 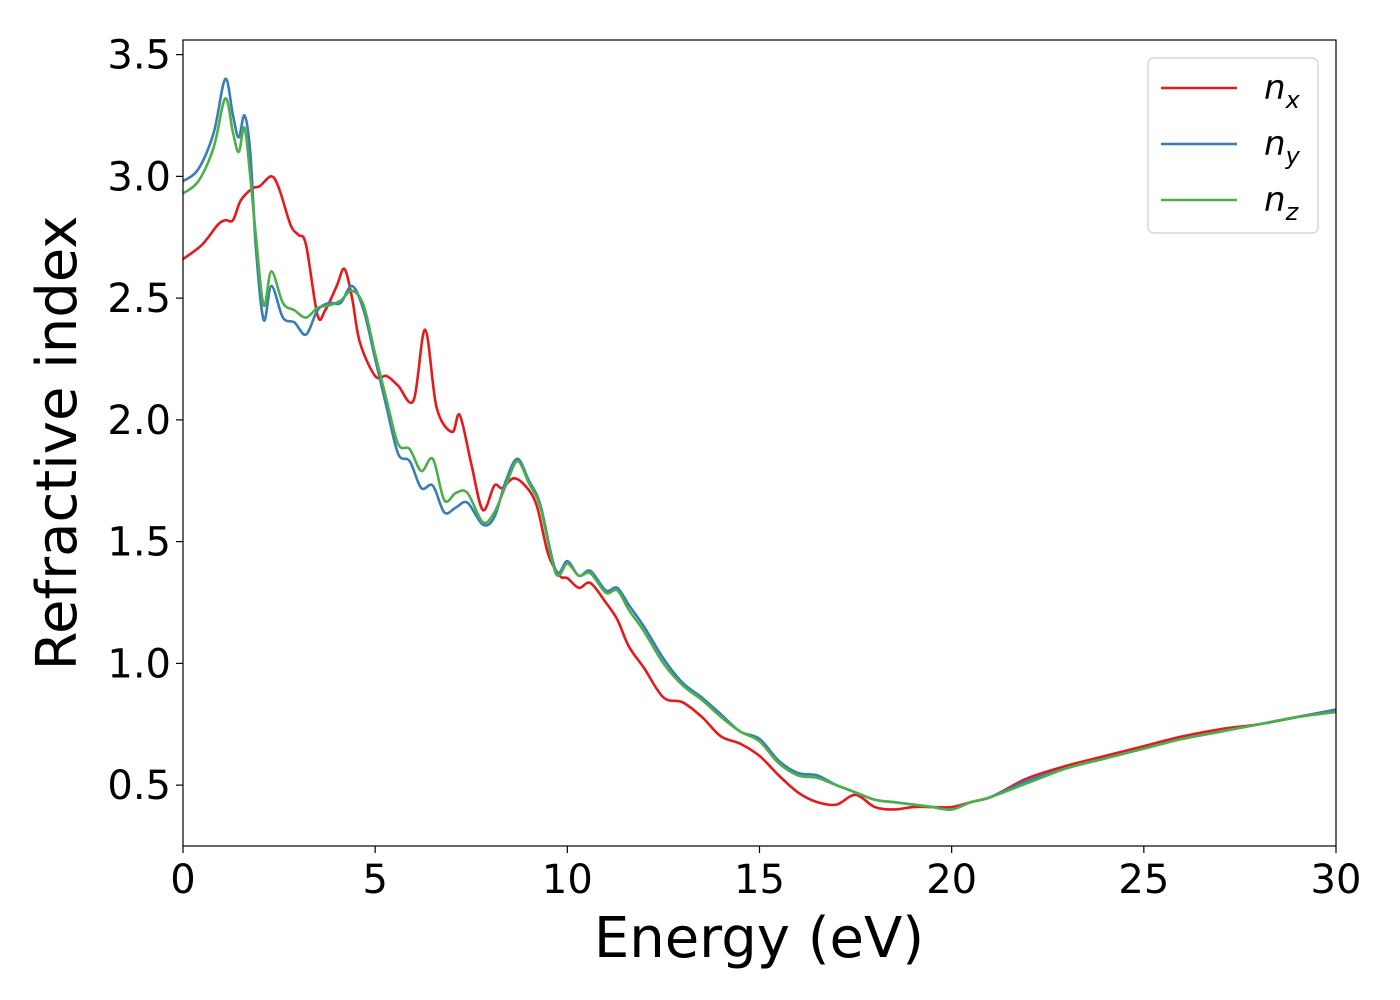 What do you see at coordinates (567, 880) in the screenshot?
I see `x-tick-label: 10` at bounding box center [567, 880].